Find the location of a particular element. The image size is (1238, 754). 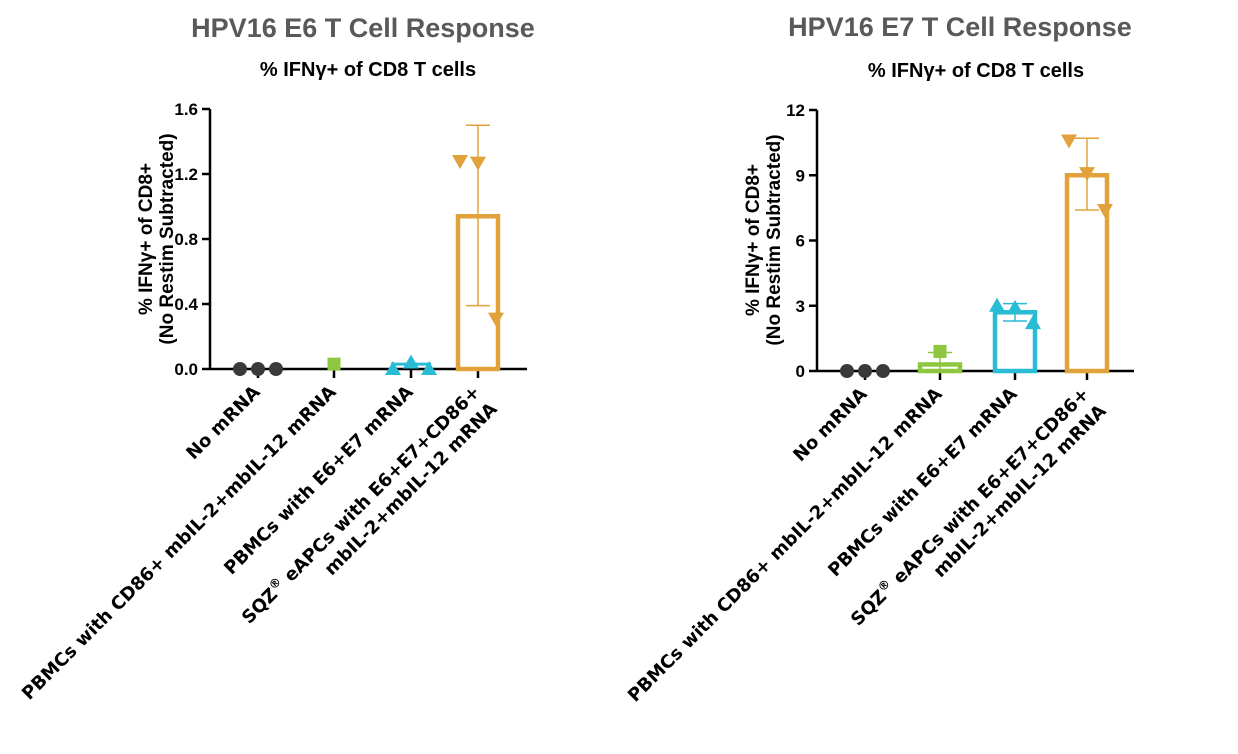

y-tick-label: 1.6 is located at coordinates (186, 109).